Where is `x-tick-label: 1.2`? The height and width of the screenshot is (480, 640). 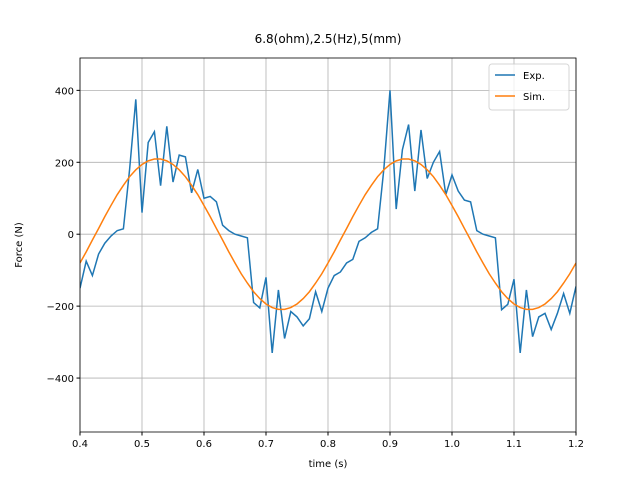
x-tick-label: 1.2 is located at coordinates (576, 444).